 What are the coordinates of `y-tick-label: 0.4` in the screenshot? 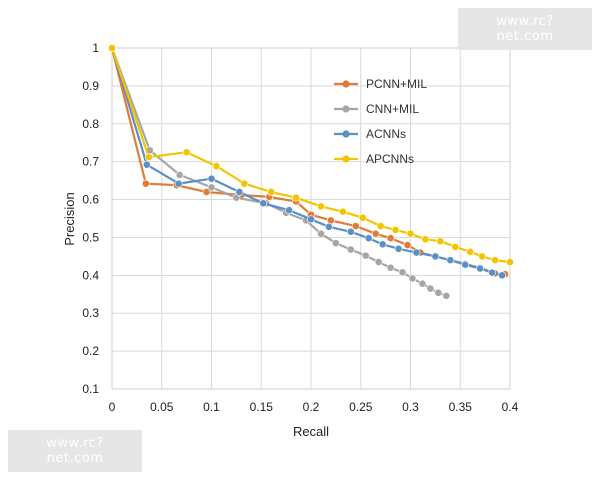 It's located at (90, 275).